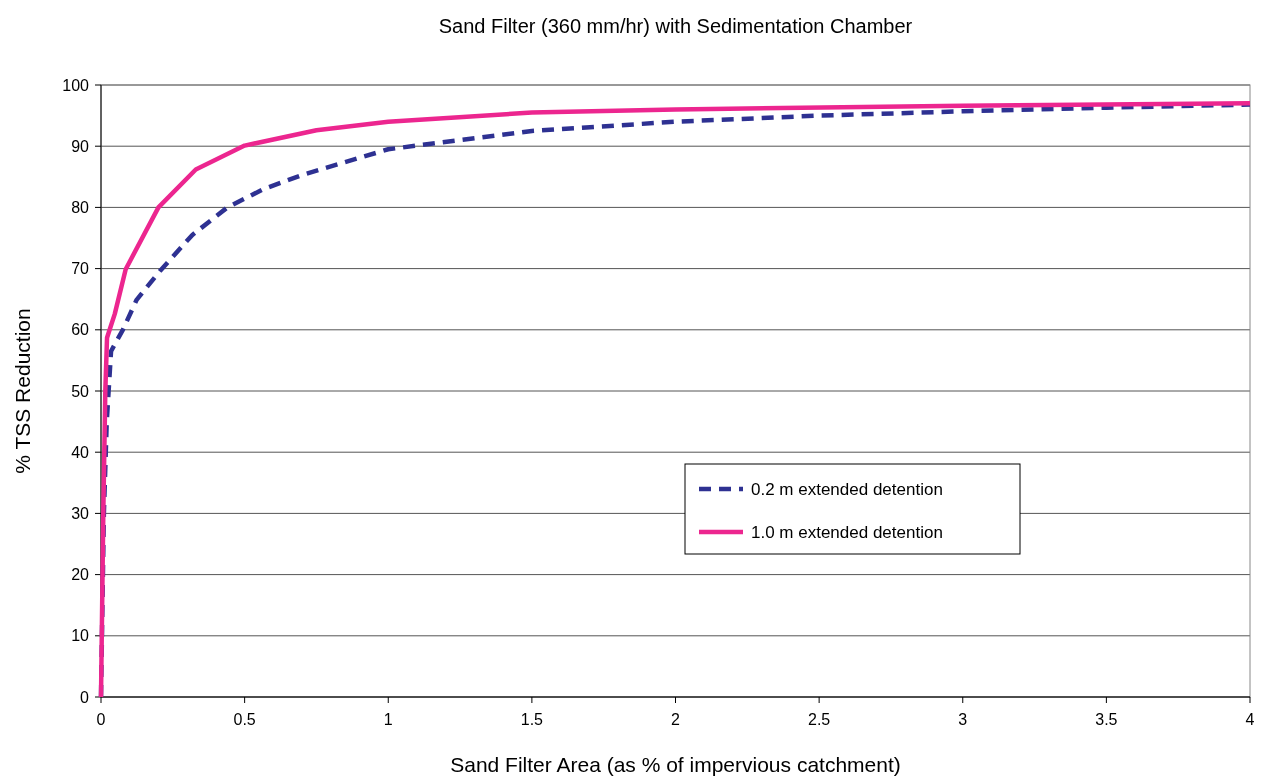 Image resolution: width=1261 pixels, height=780 pixels. I want to click on y-tick-label: 70, so click(80, 269).